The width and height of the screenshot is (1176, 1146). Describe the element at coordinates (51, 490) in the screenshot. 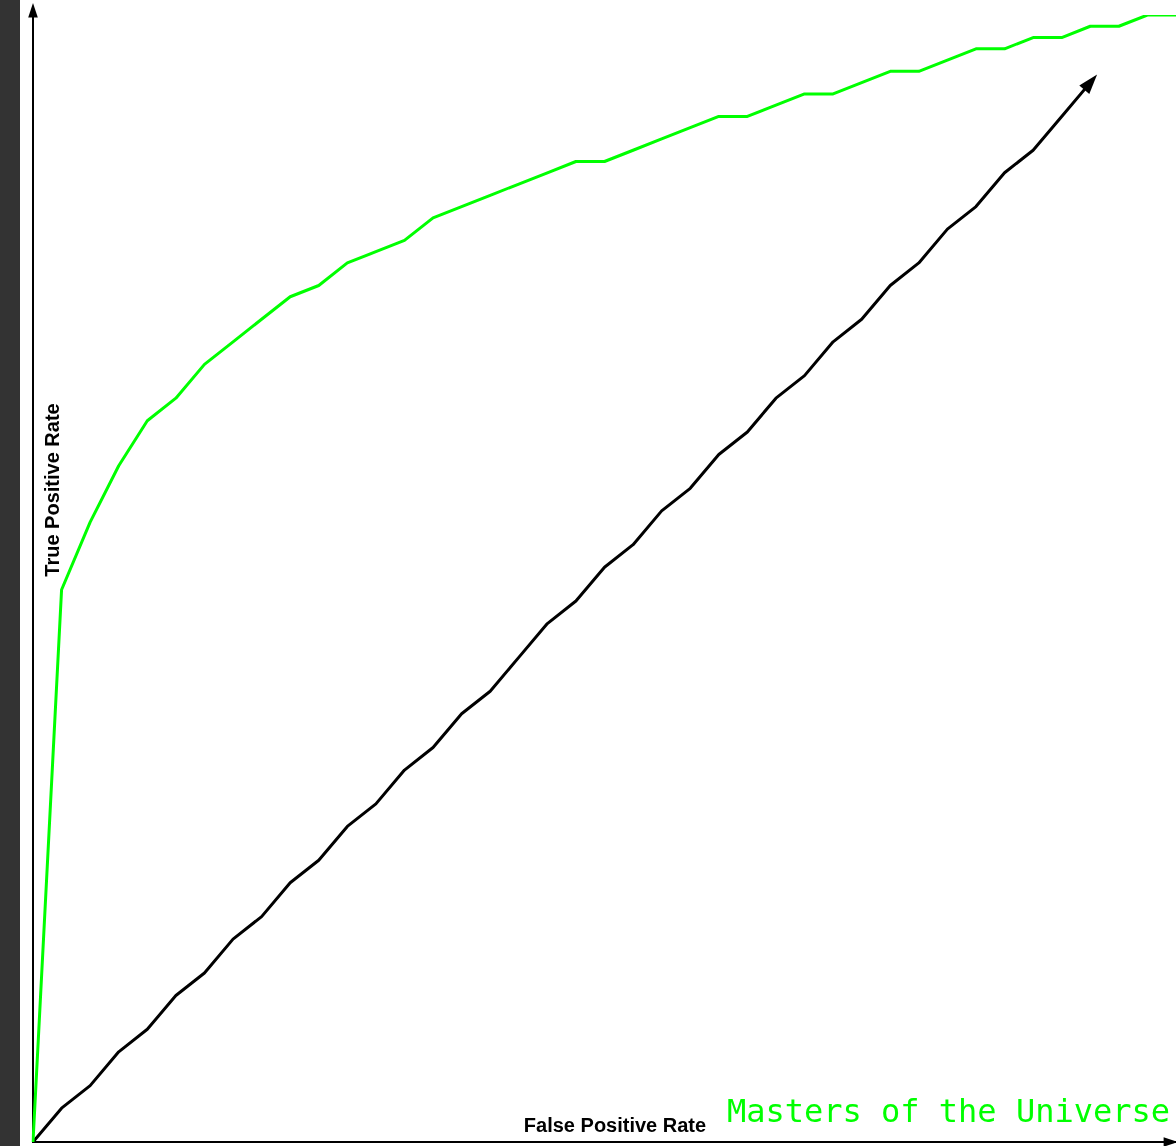

I see `y-axis-title: True Positive Rate` at that location.